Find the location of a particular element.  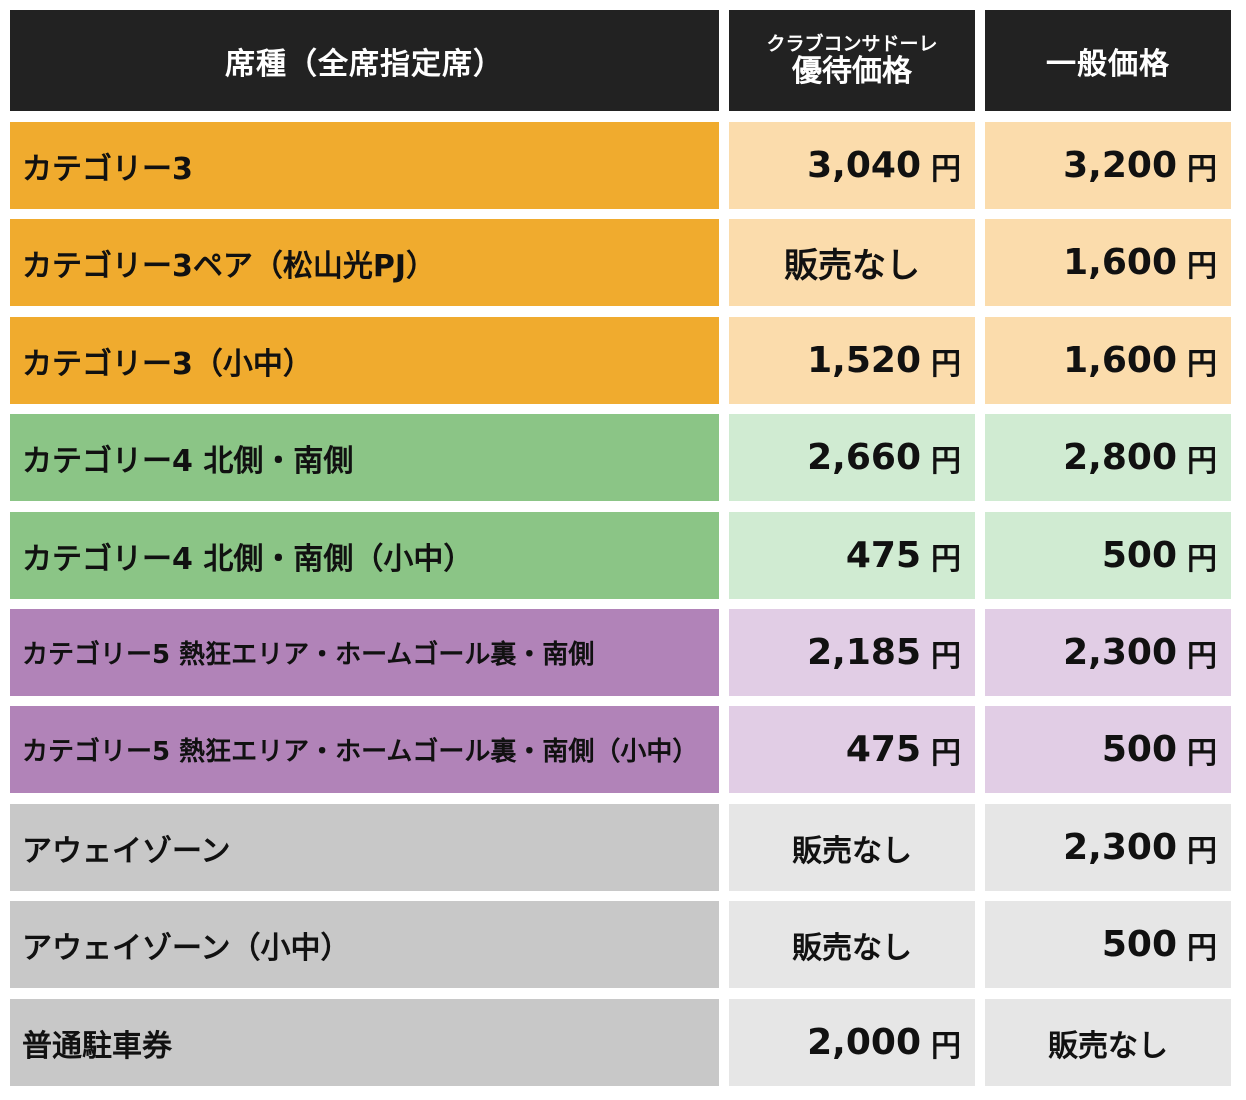

seat-name-cell: アウェイゾーン（小中） is located at coordinates (364, 944).